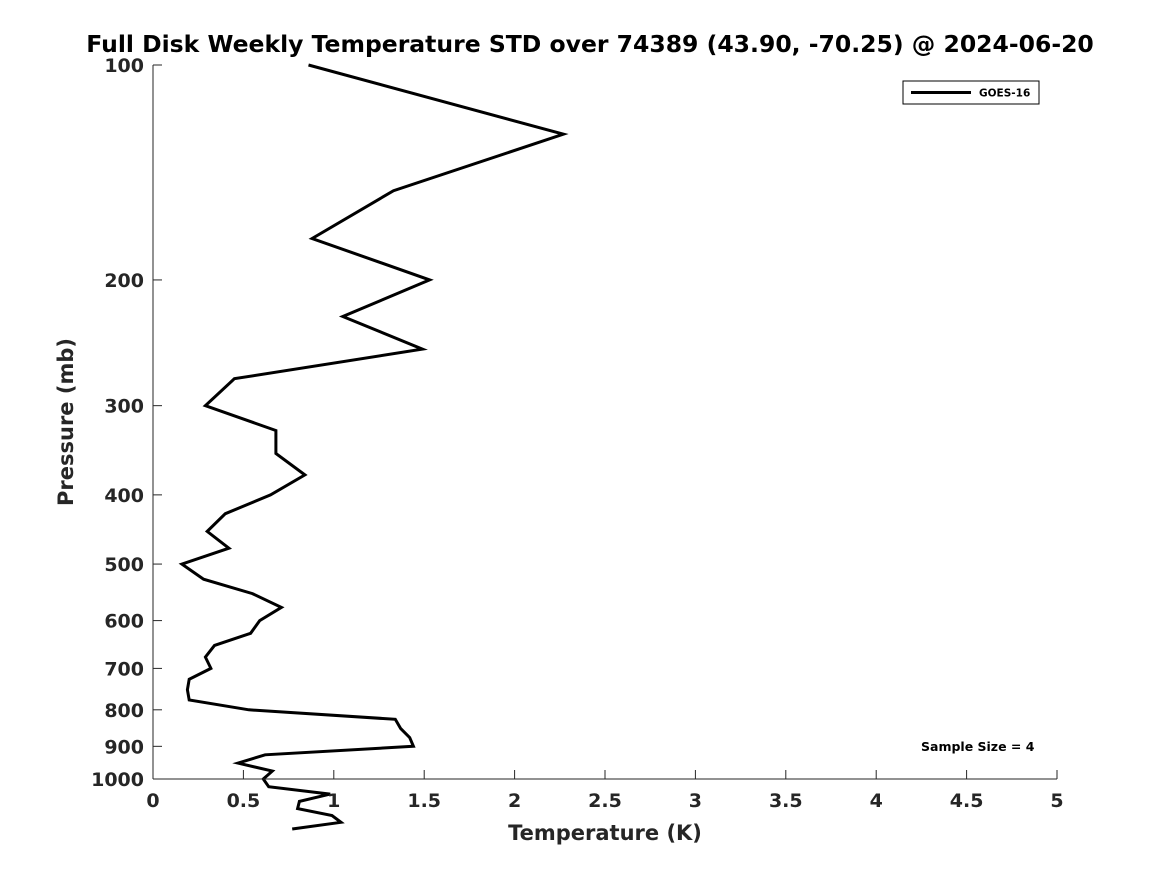  What do you see at coordinates (1056, 801) in the screenshot?
I see `x-tick-label: 5` at bounding box center [1056, 801].